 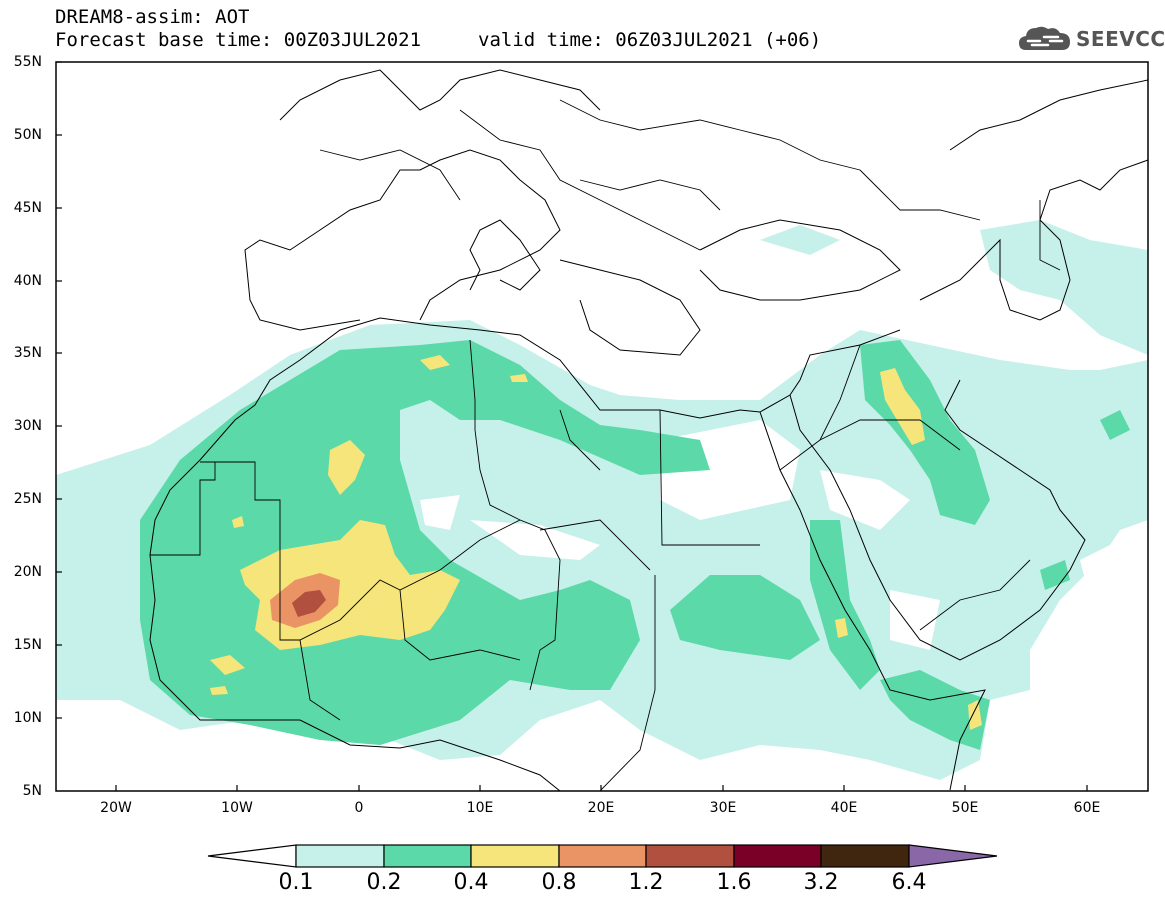 What do you see at coordinates (723, 808) in the screenshot?
I see `lon-label: 30E` at bounding box center [723, 808].